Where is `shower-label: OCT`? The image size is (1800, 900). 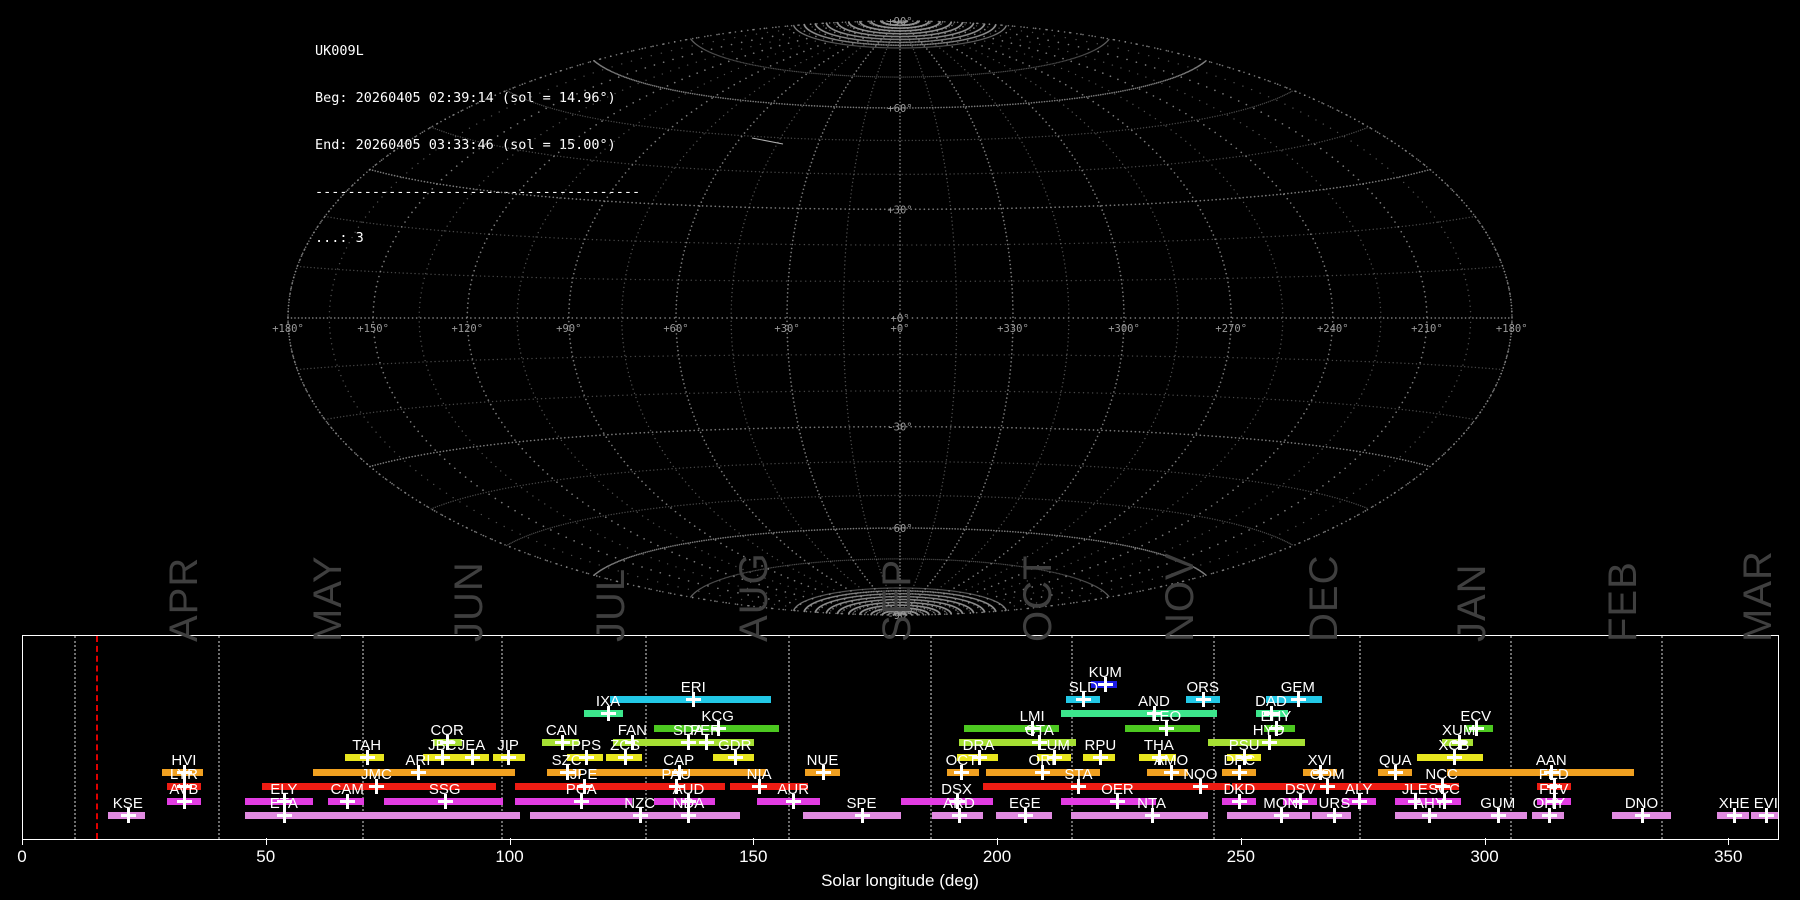 shower-label: OCT is located at coordinates (961, 760).